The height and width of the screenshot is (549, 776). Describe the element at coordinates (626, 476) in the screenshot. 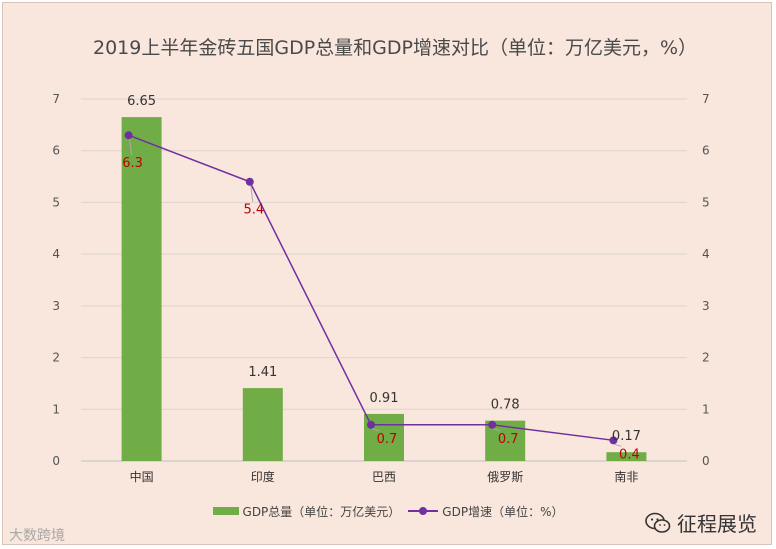

I see `x-category-label: 南非` at that location.